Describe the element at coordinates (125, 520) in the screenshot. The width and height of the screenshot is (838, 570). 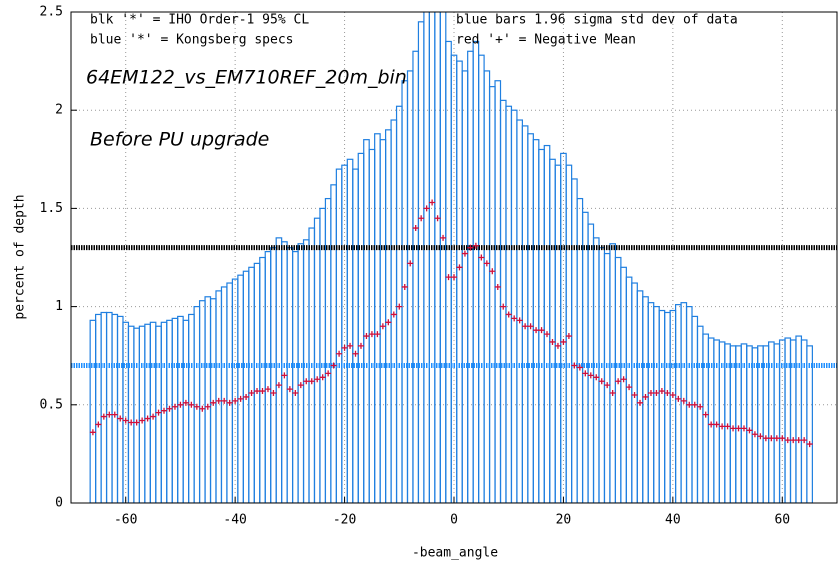
I see `x-tick-label: -60` at that location.